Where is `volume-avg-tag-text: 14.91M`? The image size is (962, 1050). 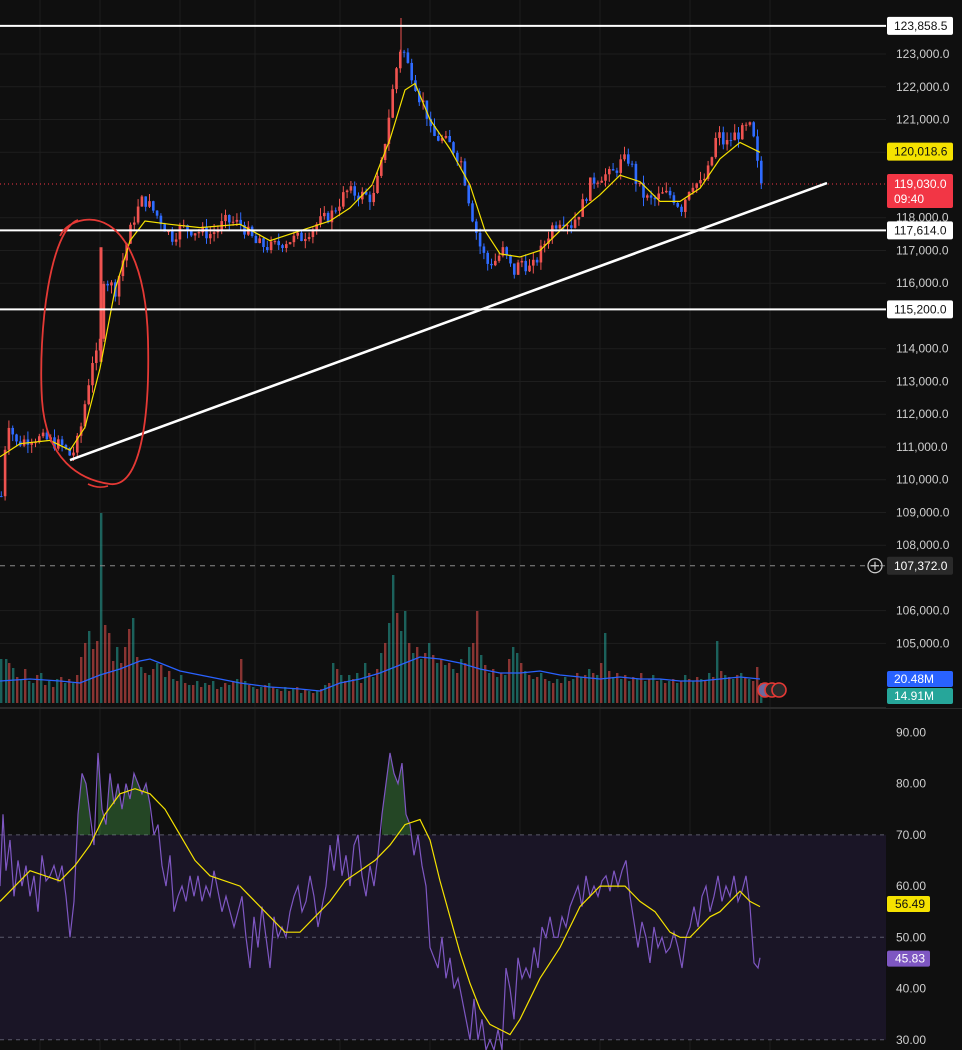
volume-avg-tag-text: 14.91M is located at coordinates (914, 696).